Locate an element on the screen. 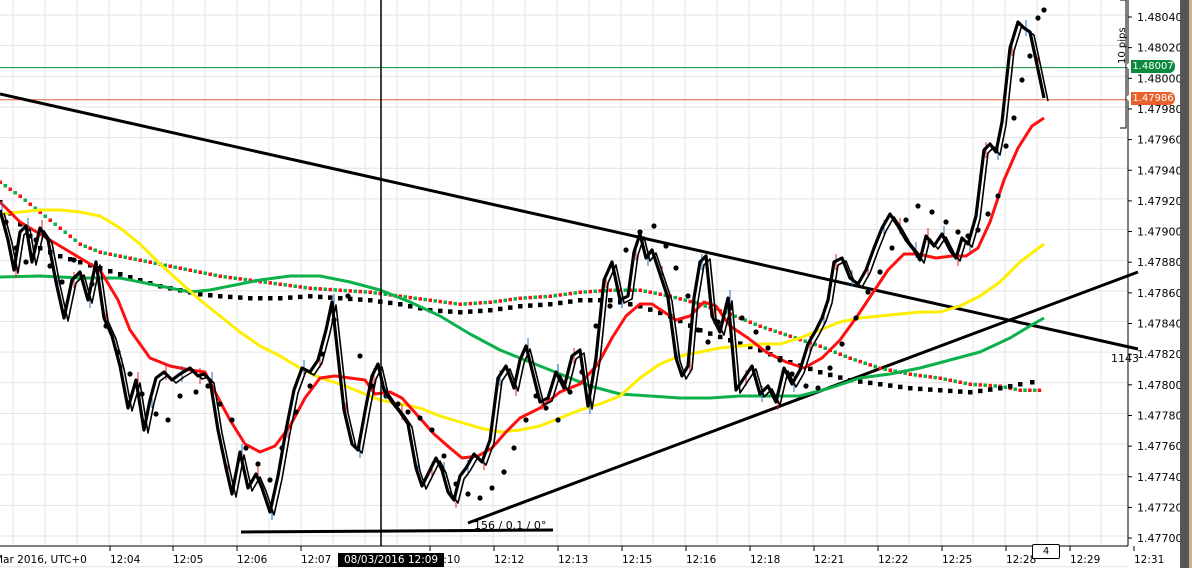 This screenshot has height=568, width=1192. horizontal-base is located at coordinates (397, 531).